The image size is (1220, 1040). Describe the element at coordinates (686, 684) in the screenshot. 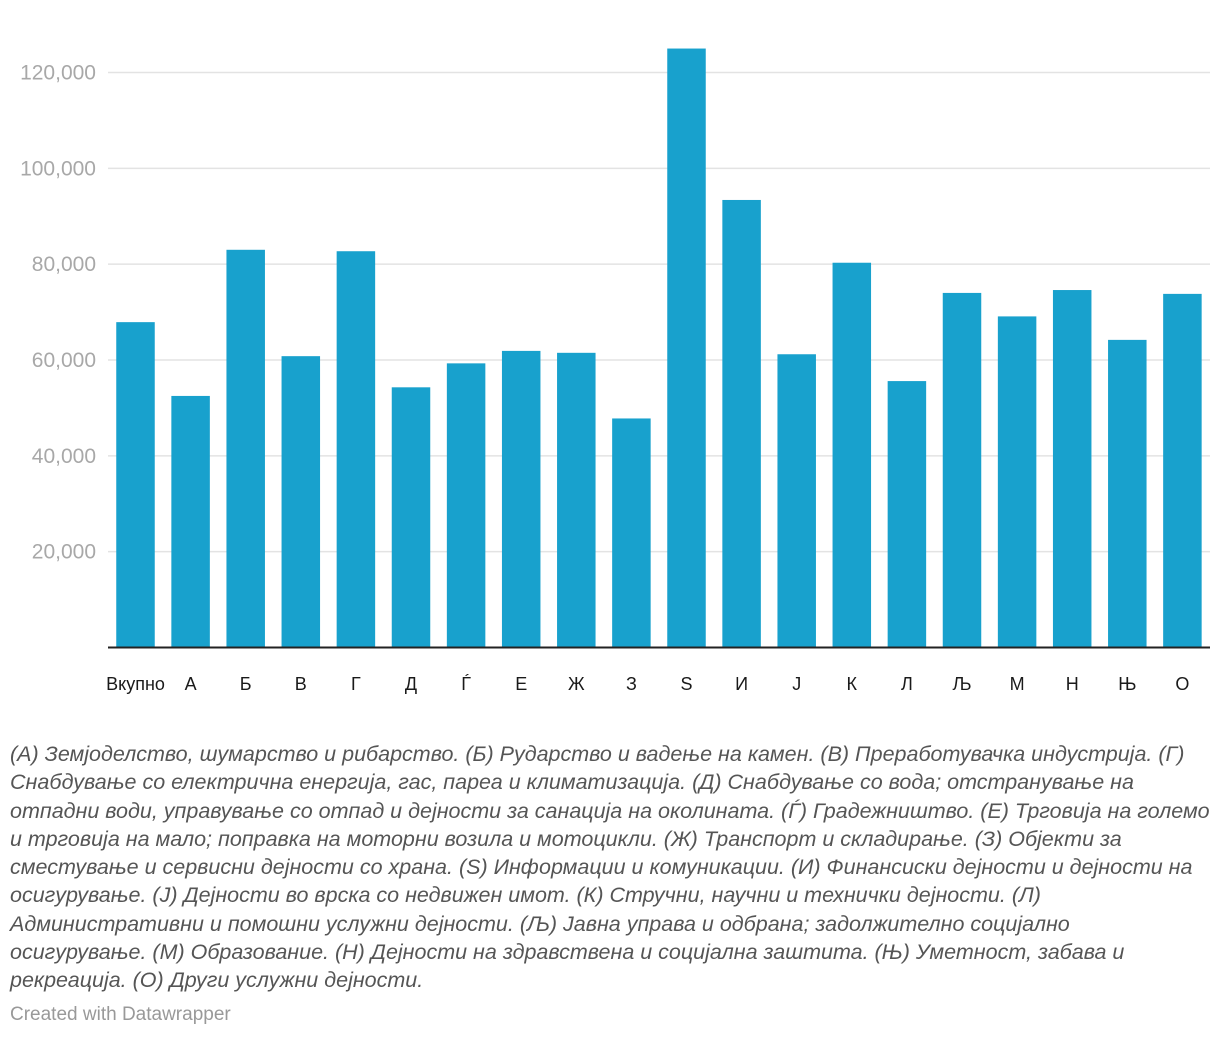

I see `x-tick-label: Ѕ` at that location.